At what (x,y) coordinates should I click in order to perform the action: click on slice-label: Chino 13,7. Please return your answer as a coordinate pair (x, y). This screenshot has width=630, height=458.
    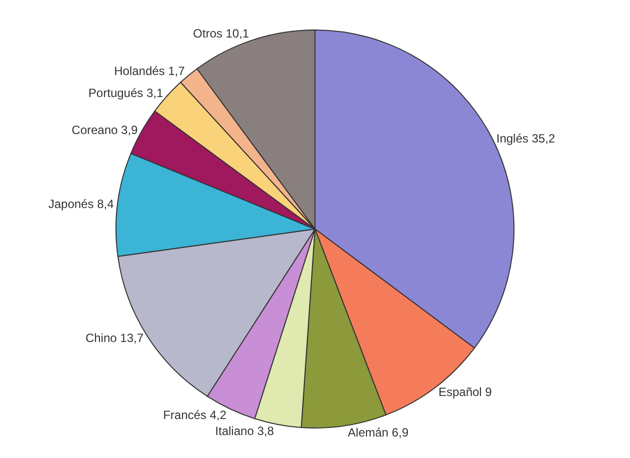
    Looking at the image, I should click on (114, 338).